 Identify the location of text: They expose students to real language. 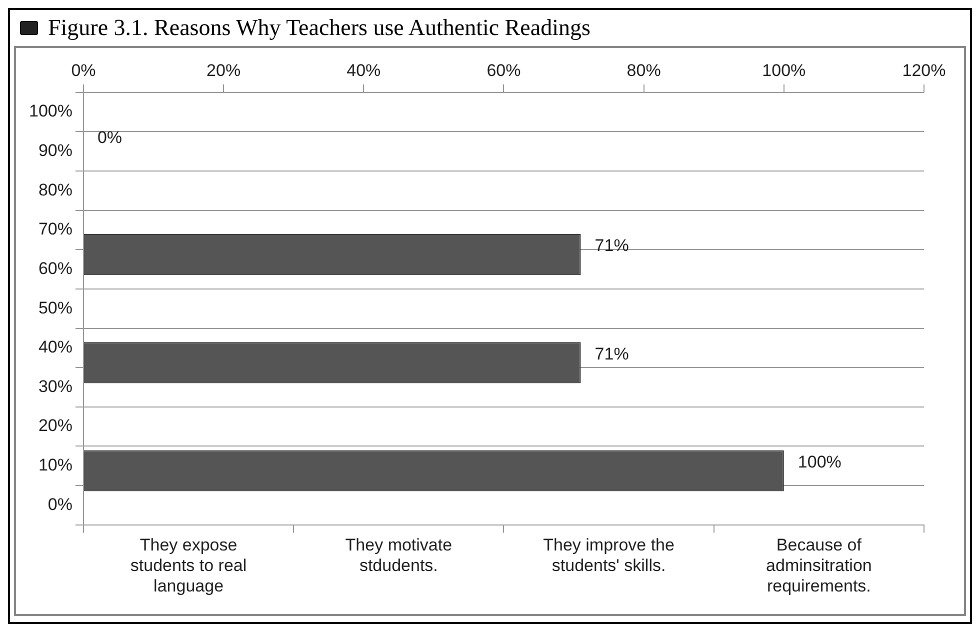
(188, 566).